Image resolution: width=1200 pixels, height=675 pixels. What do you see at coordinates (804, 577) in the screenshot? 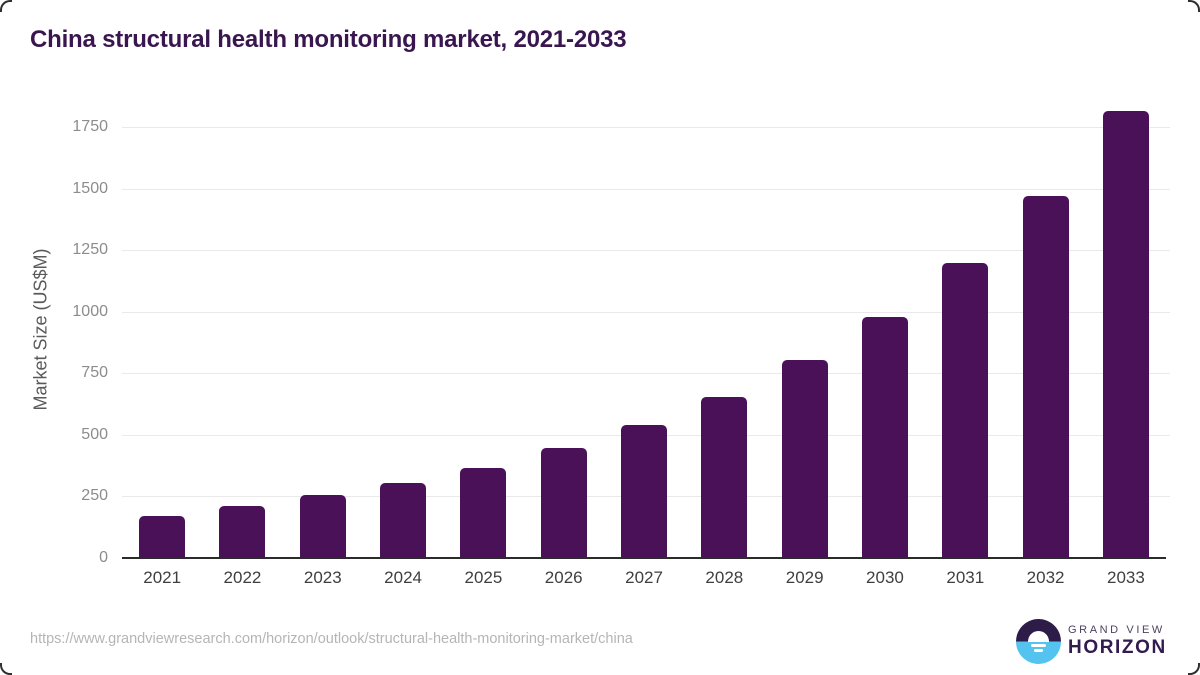
I see `x-tick-label: 2029` at bounding box center [804, 577].